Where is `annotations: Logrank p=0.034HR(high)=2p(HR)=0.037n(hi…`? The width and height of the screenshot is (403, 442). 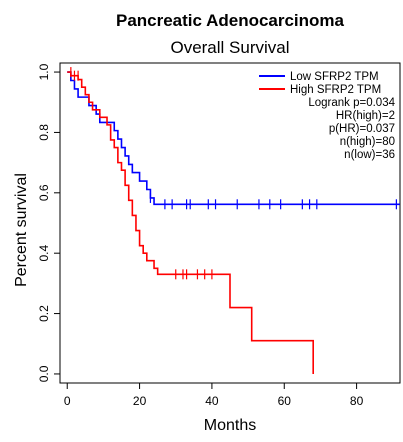
annotations: Logrank p=0.034HR(high)=2p(HR)=0.037n(hi… is located at coordinates (351, 129).